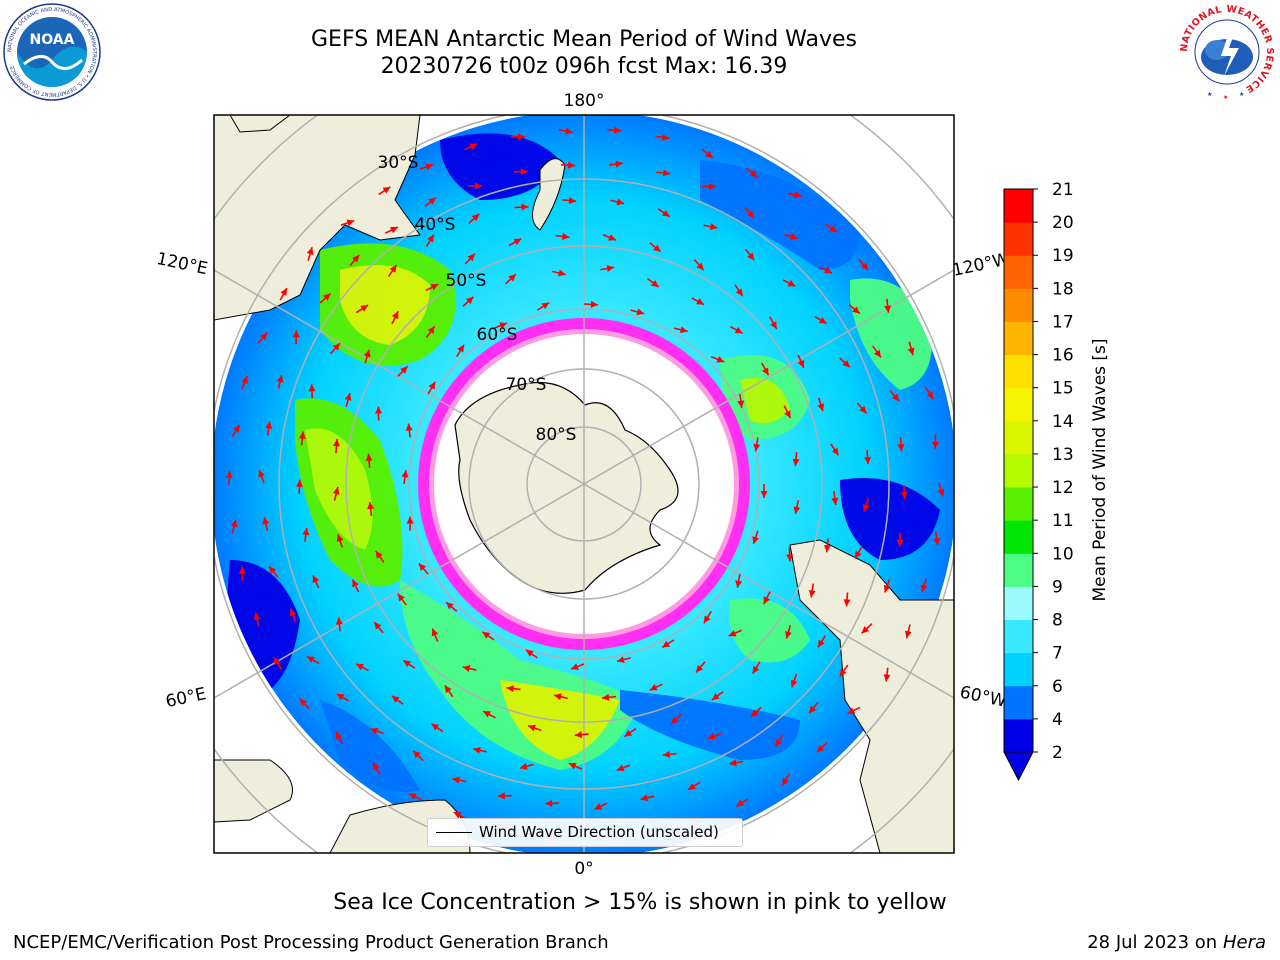 This screenshot has width=1280, height=960. Describe the element at coordinates (583, 869) in the screenshot. I see `lon-label-0: 0°` at that location.